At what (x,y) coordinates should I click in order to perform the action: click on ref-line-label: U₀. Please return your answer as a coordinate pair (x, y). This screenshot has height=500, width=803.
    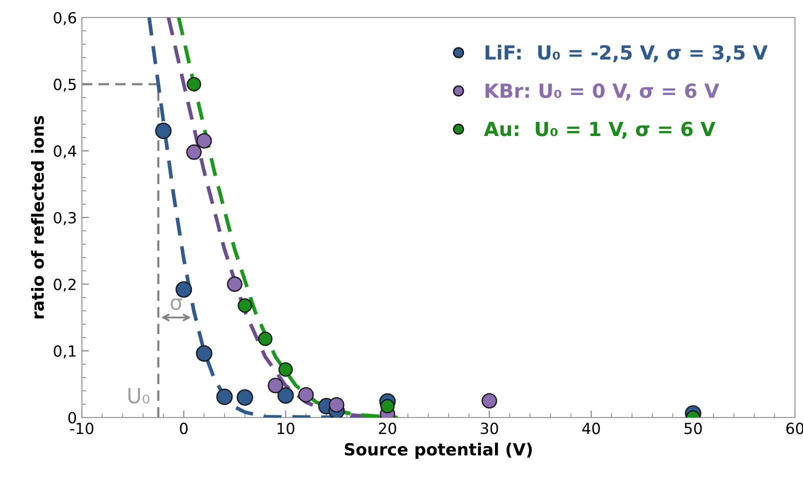
    Looking at the image, I should click on (139, 396).